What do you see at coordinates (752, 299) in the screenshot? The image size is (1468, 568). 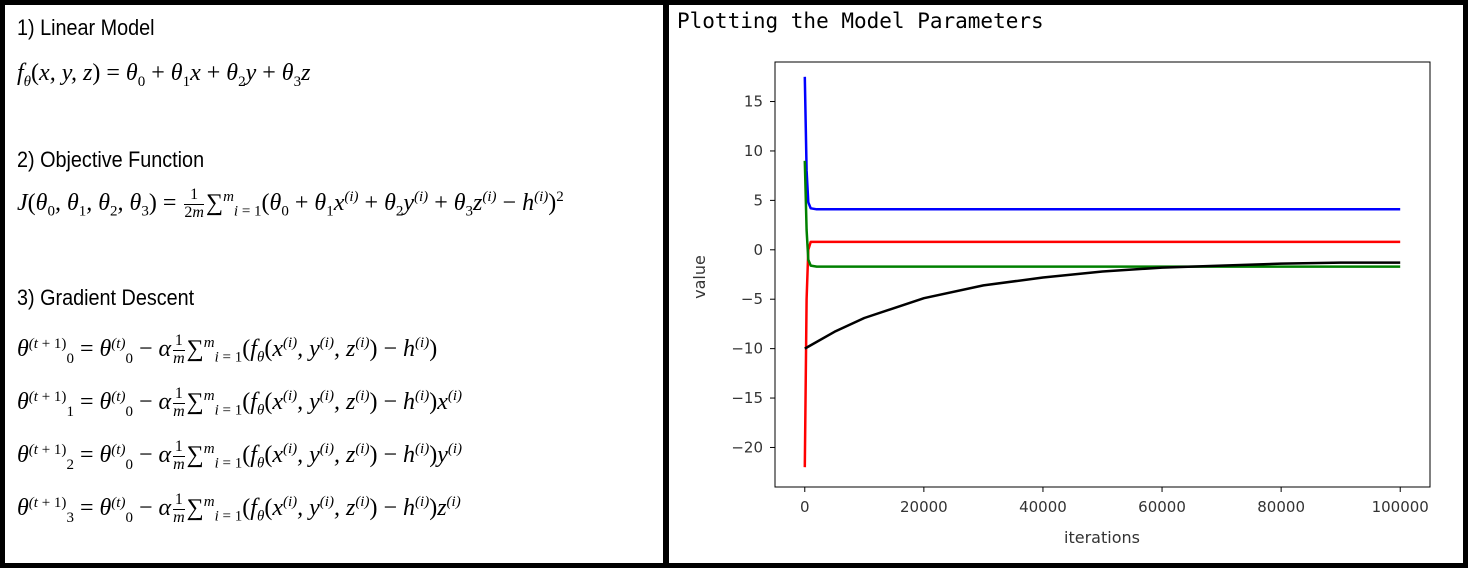 I see `y-tick-label: −5` at bounding box center [752, 299].